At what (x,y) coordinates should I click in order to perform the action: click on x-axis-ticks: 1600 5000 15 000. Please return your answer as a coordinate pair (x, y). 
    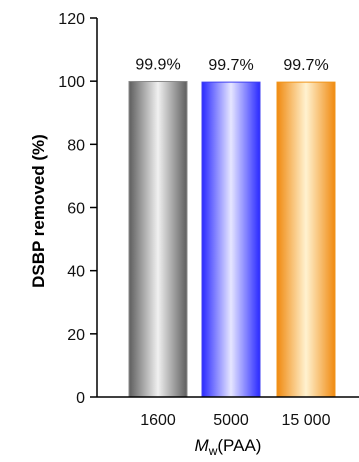
    Looking at the image, I should click on (235, 420).